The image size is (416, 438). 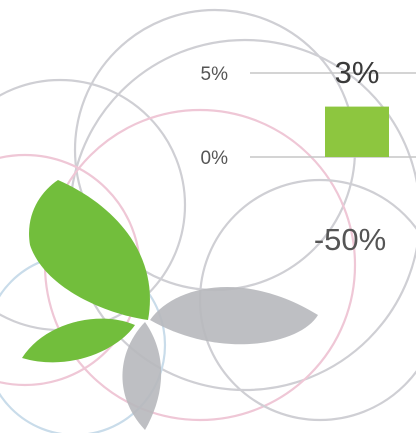 I want to click on change-annotation: -50%, so click(x=350, y=239).